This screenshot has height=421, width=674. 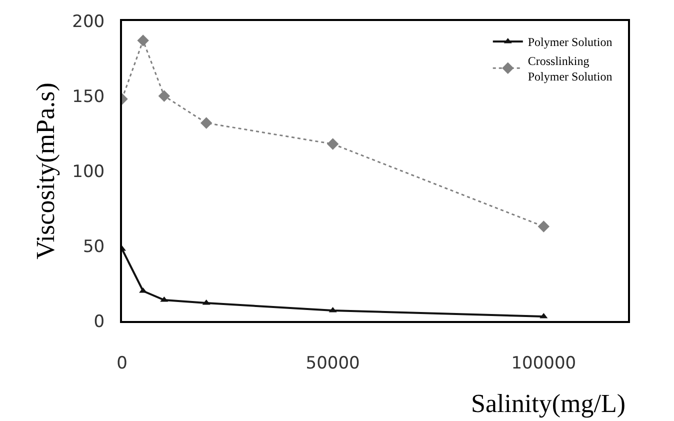 What do you see at coordinates (543, 363) in the screenshot?
I see `x-tick-label: 100000` at bounding box center [543, 363].